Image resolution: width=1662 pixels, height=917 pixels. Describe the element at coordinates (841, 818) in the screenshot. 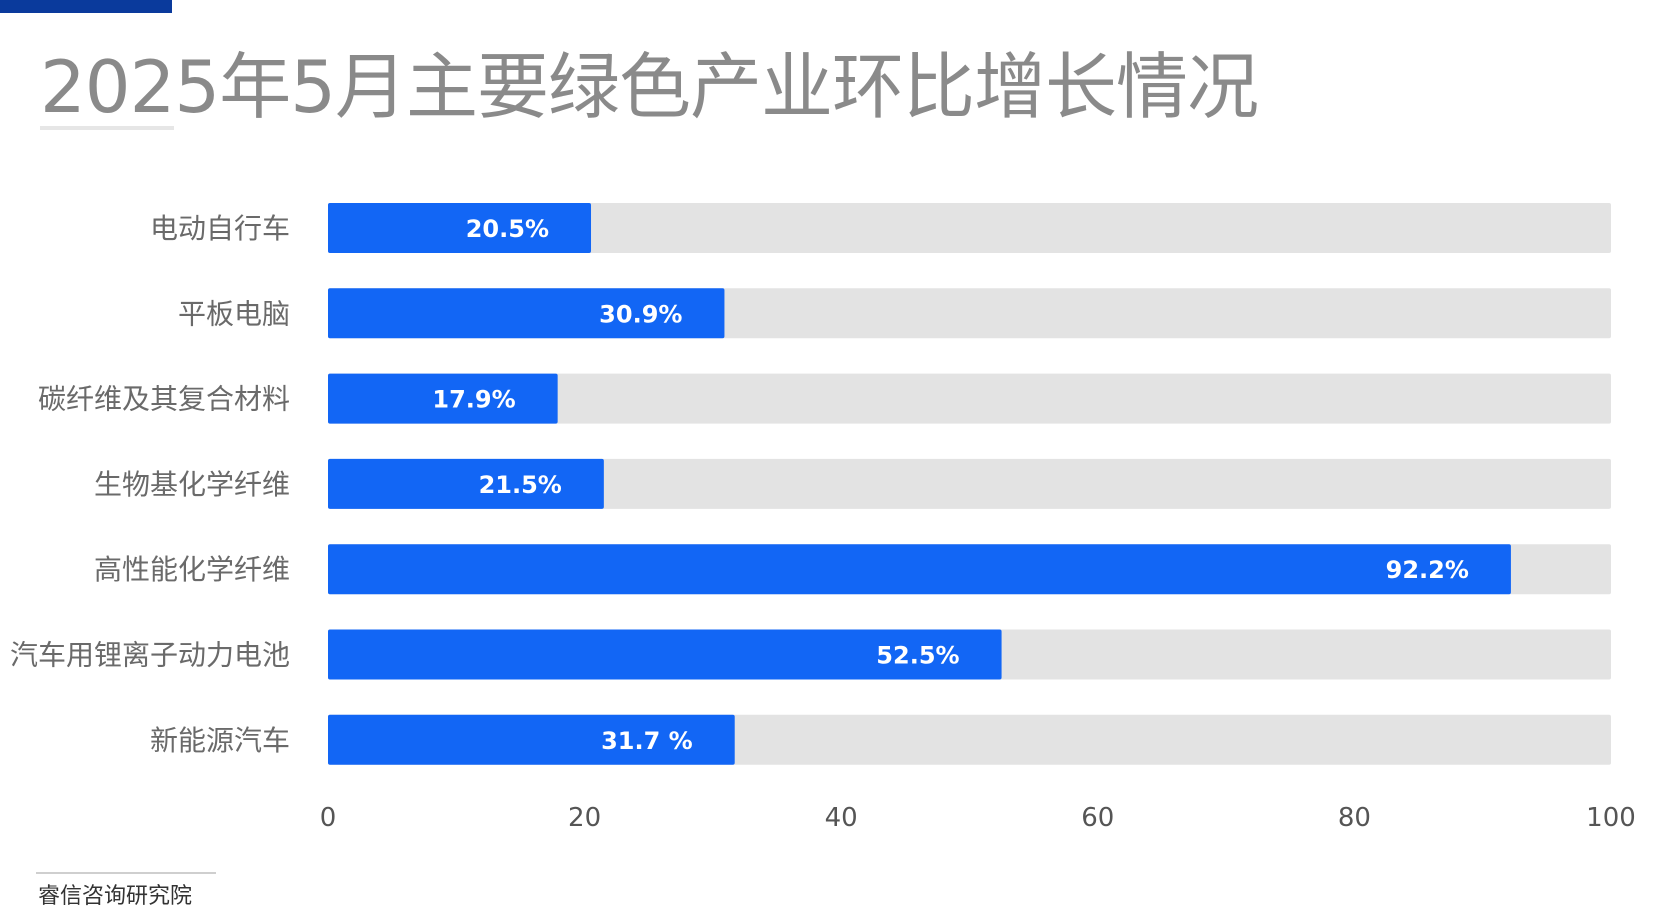

I see `x-tick-label: 40` at that location.